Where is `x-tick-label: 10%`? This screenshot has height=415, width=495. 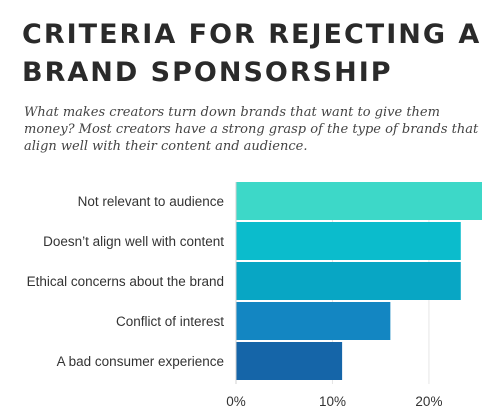 x-tick-label: 10% is located at coordinates (332, 401).